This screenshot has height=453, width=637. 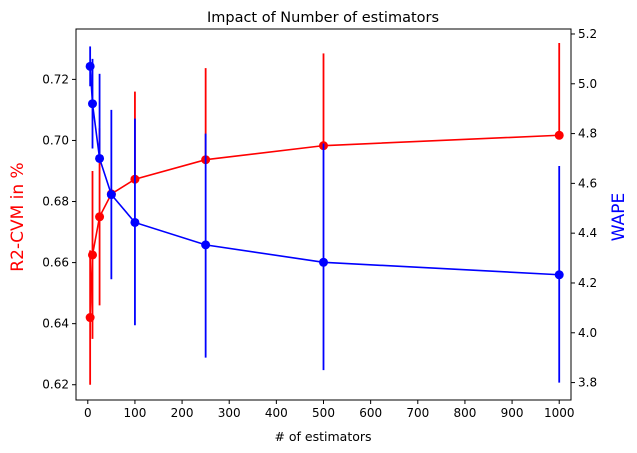 I want to click on left-y-tick-label: 0.62, so click(x=55, y=385).